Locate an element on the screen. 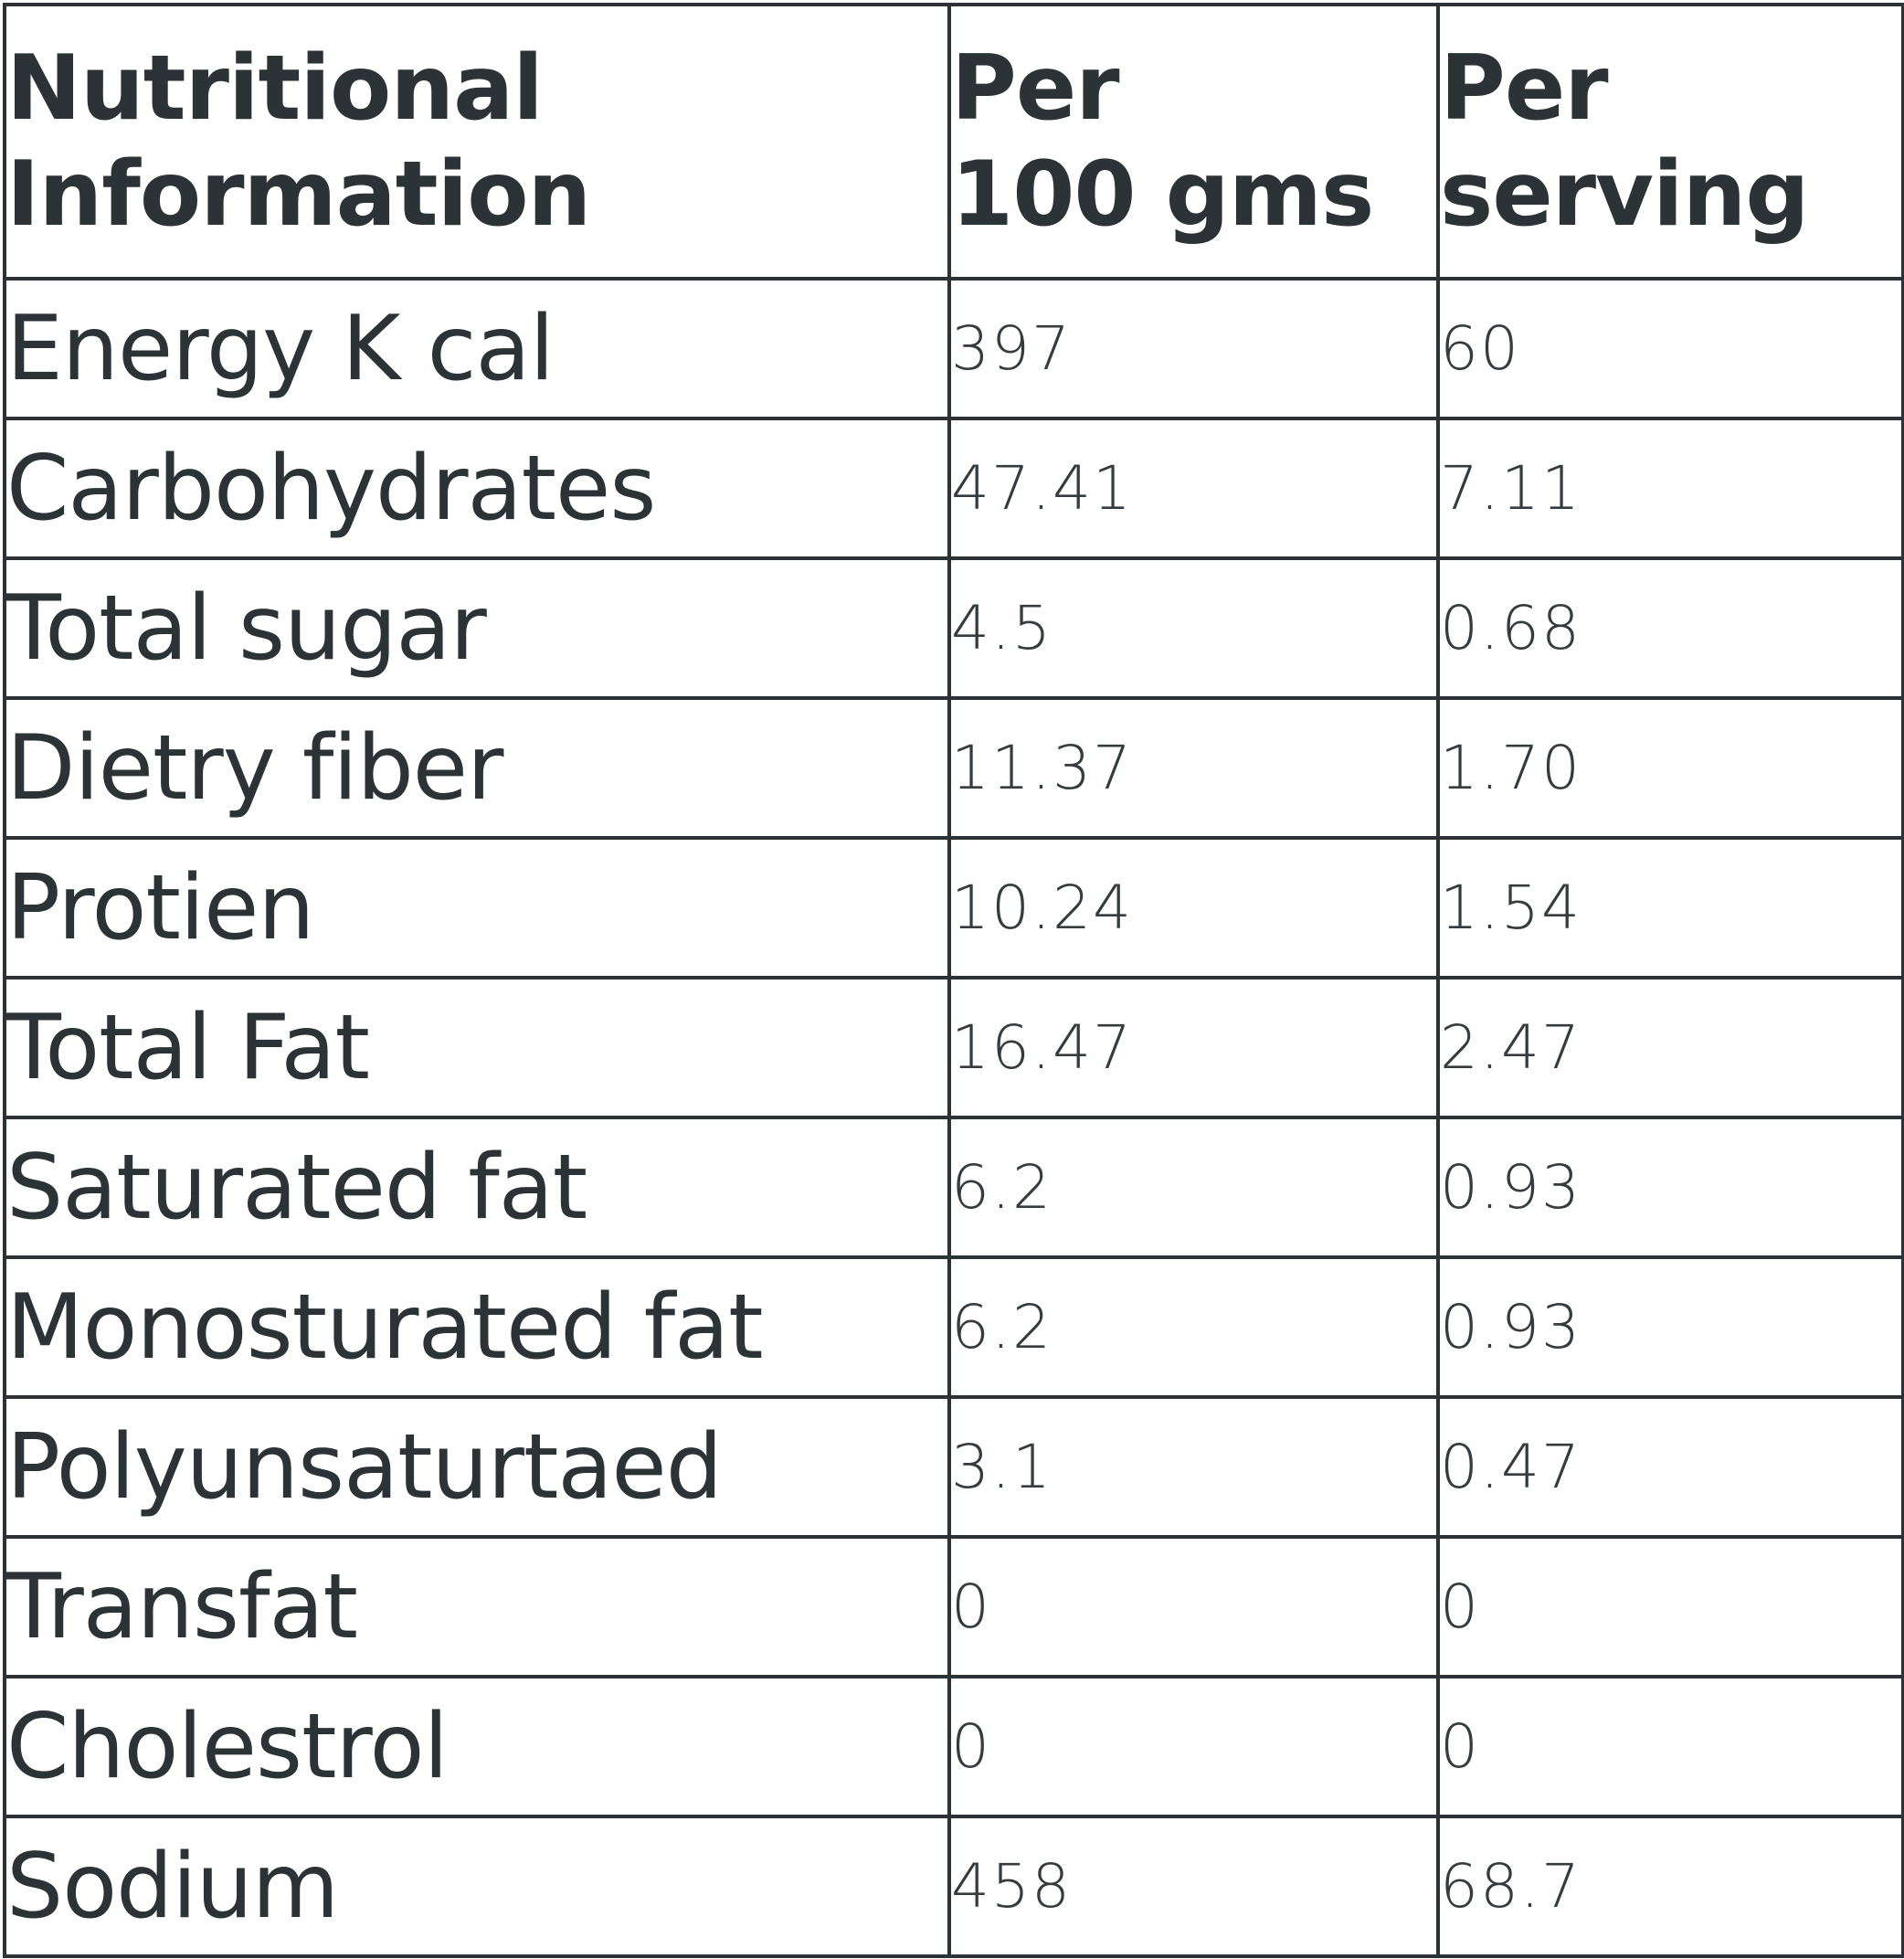 The height and width of the screenshot is (1959, 1904). header-per-serving: Per serving is located at coordinates (1670, 142).